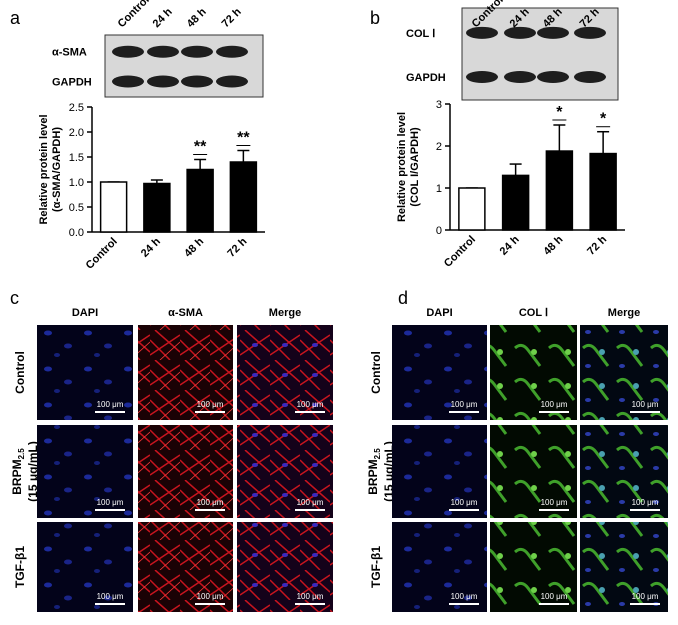 This screenshot has width=678, height=625. I want to click on blot-column-label: 48 h, so click(197, 18).